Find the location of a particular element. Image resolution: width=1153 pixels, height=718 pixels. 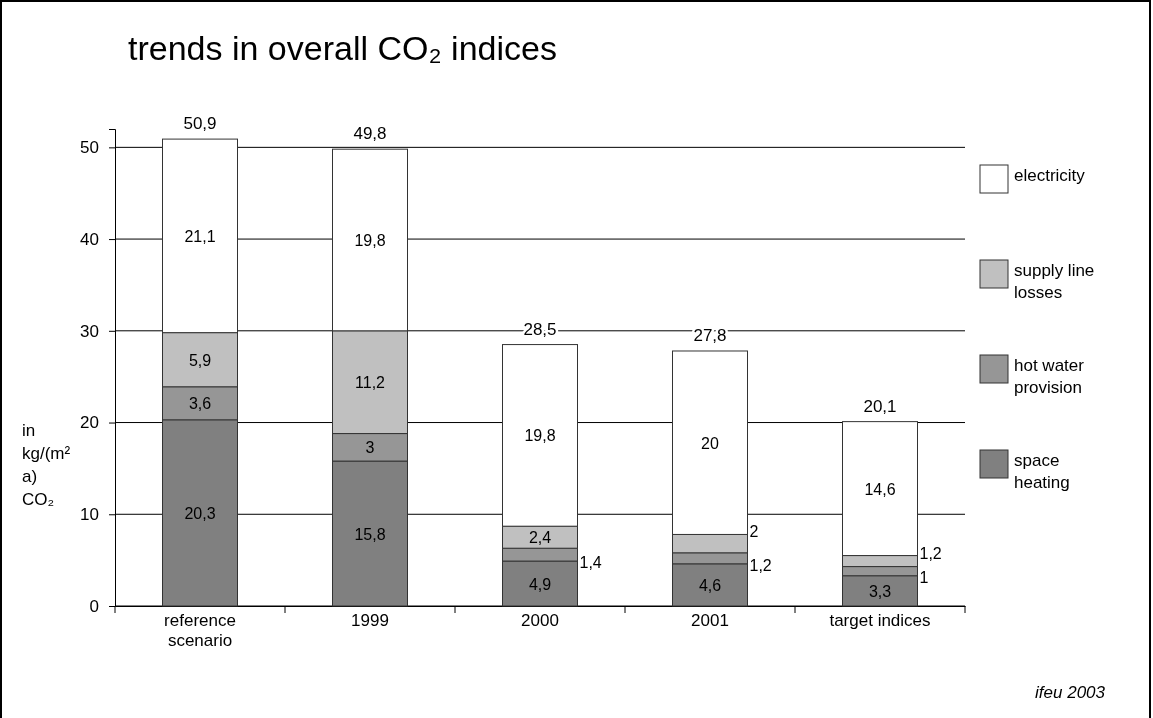

data-label: 1,4 is located at coordinates (590, 563).